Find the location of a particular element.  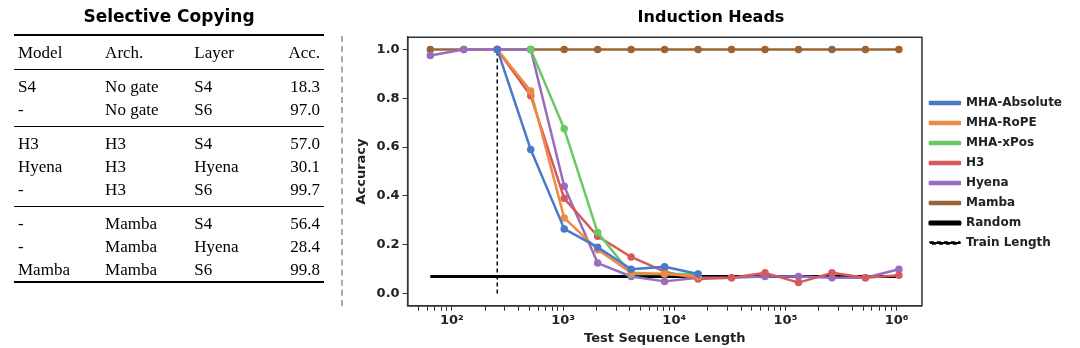

text: 56.4 is located at coordinates (305, 223).